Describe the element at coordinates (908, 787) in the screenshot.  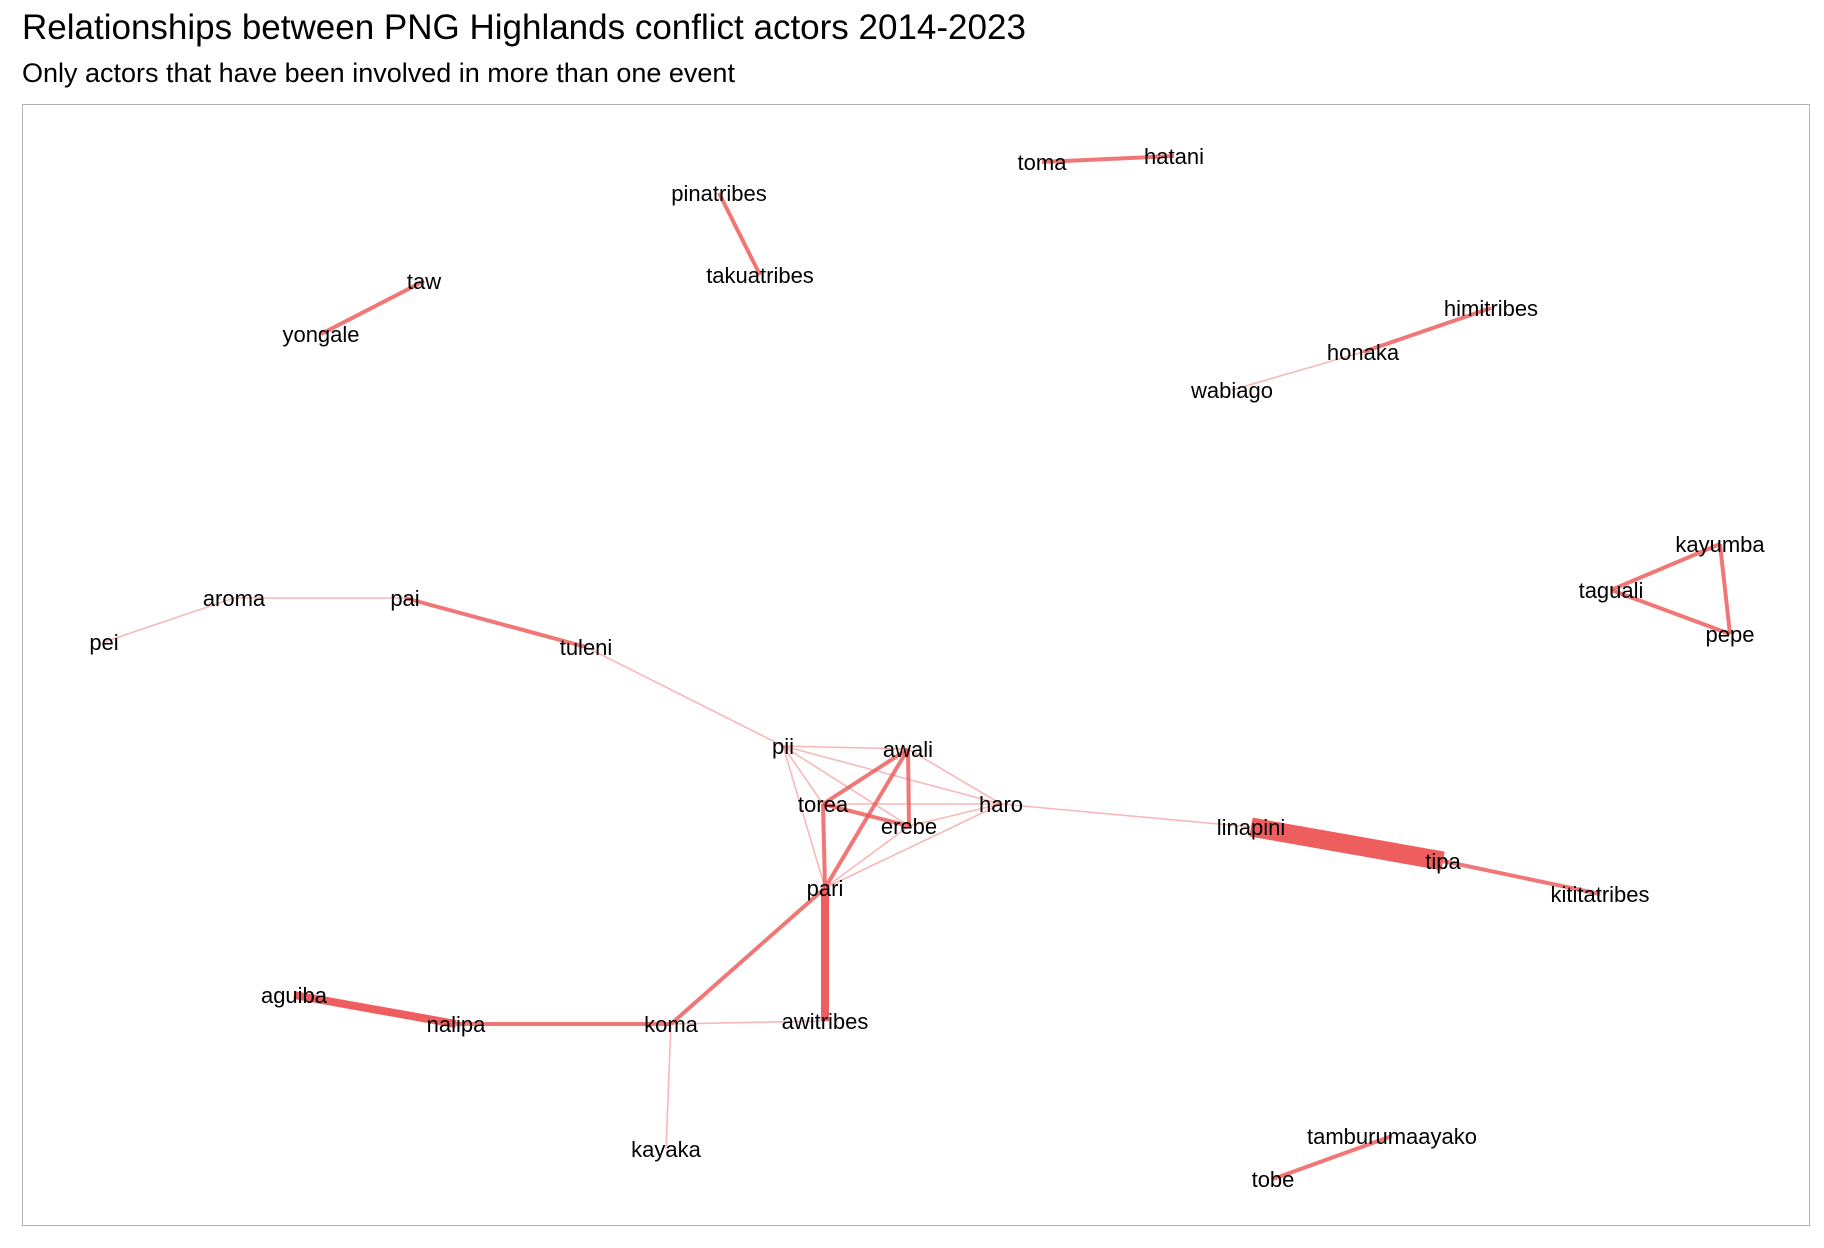
I see `edge-awali-erebe` at that location.